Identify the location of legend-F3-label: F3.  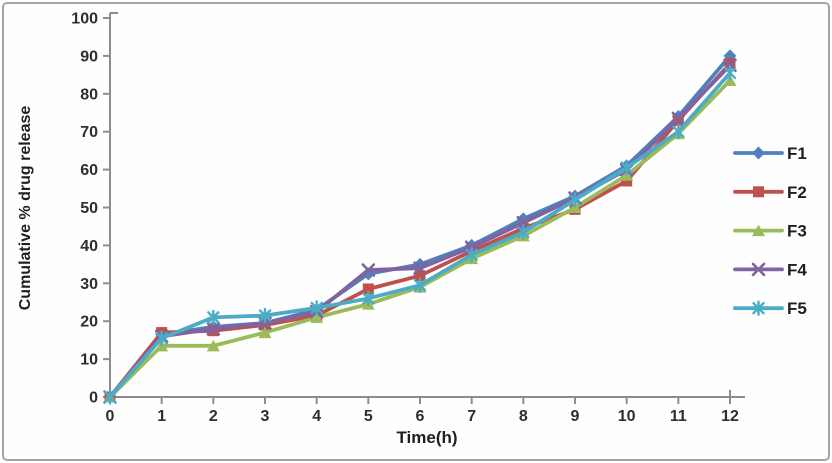
(797, 231).